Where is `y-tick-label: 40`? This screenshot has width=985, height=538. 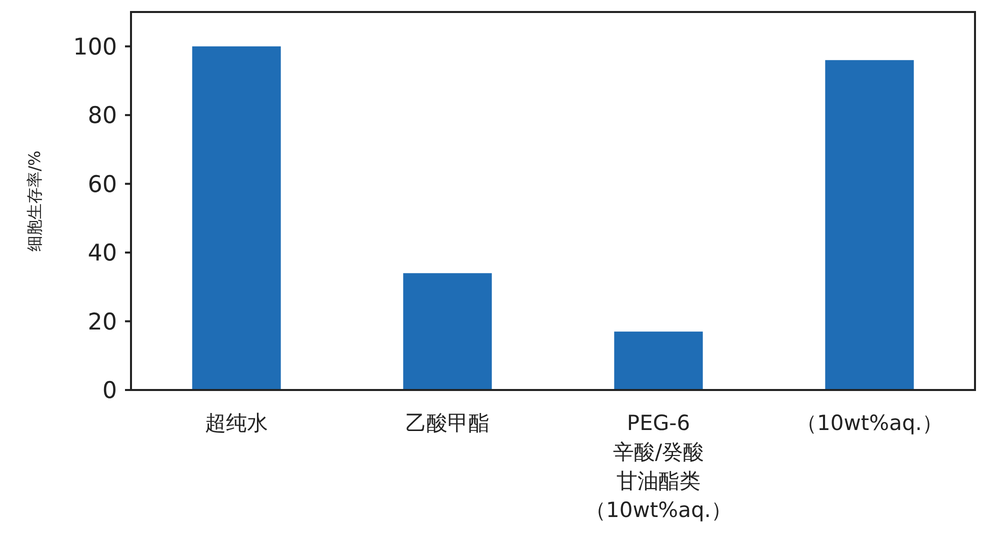
y-tick-label: 40 is located at coordinates (102, 253).